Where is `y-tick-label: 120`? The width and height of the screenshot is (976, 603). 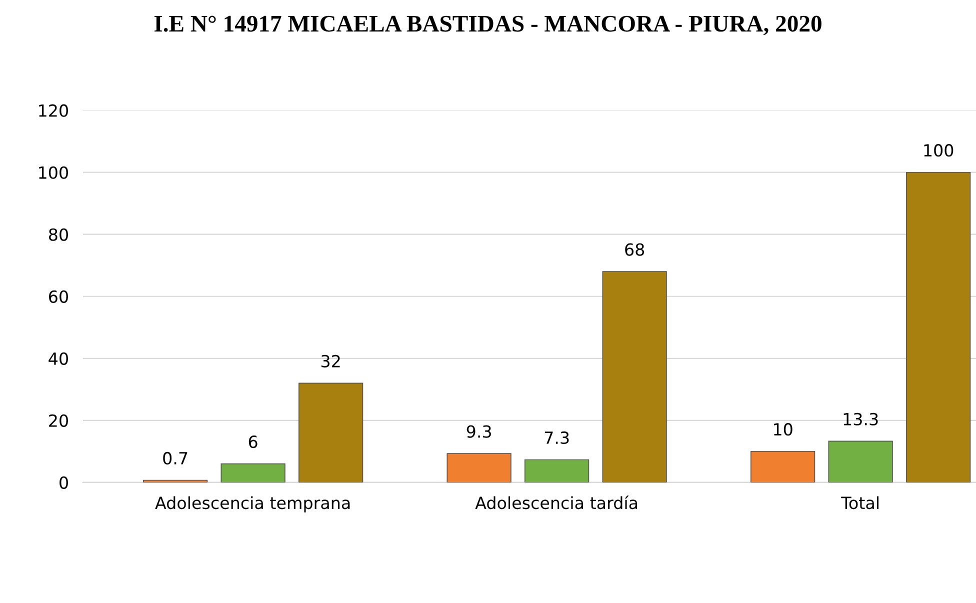
y-tick-label: 120 is located at coordinates (53, 110).